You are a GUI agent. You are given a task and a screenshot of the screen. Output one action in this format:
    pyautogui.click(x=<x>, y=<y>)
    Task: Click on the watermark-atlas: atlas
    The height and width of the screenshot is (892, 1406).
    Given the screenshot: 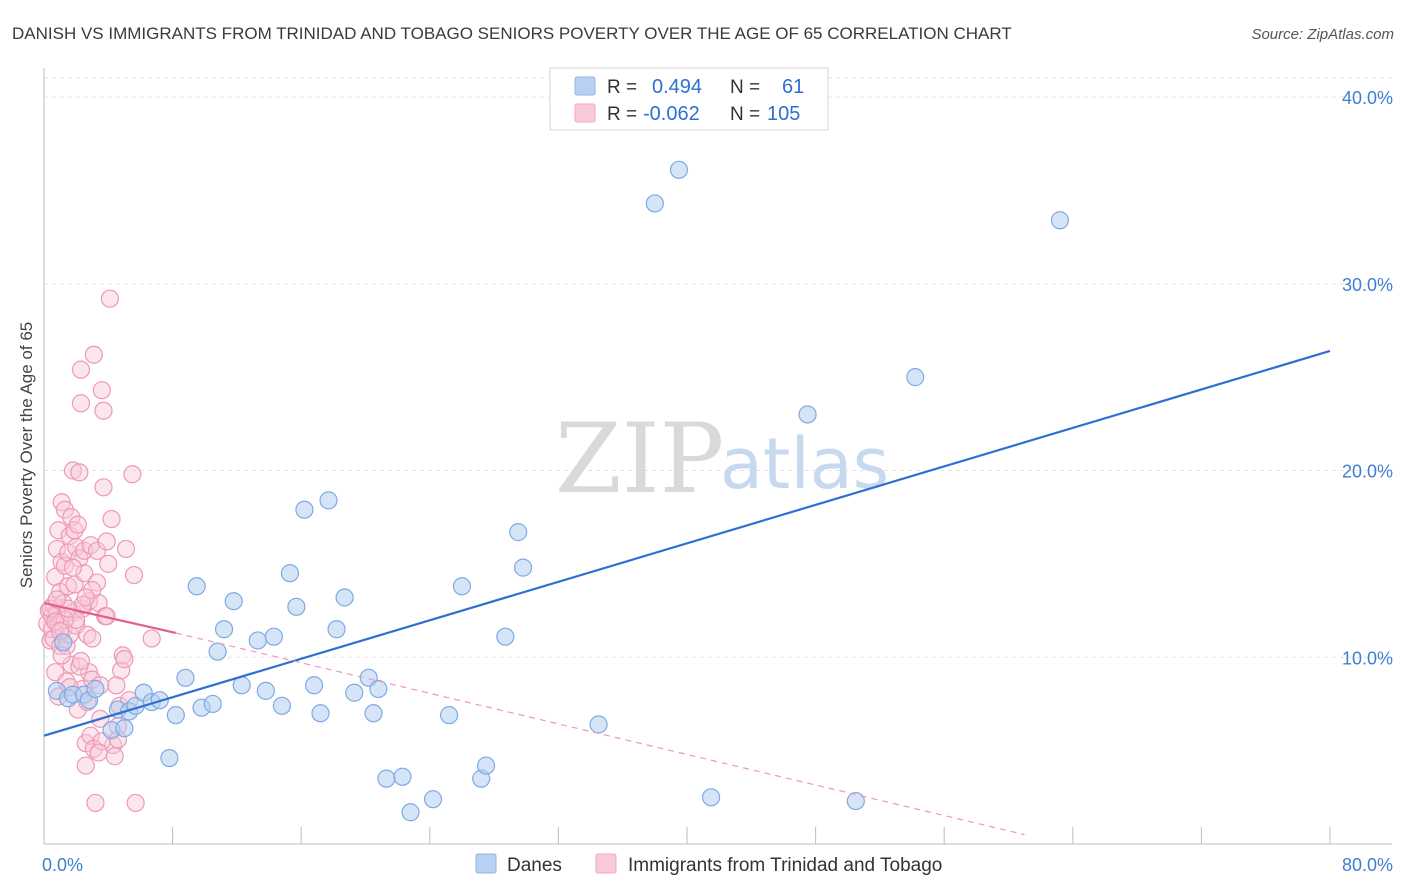 What is the action you would take?
    pyautogui.click(x=804, y=464)
    